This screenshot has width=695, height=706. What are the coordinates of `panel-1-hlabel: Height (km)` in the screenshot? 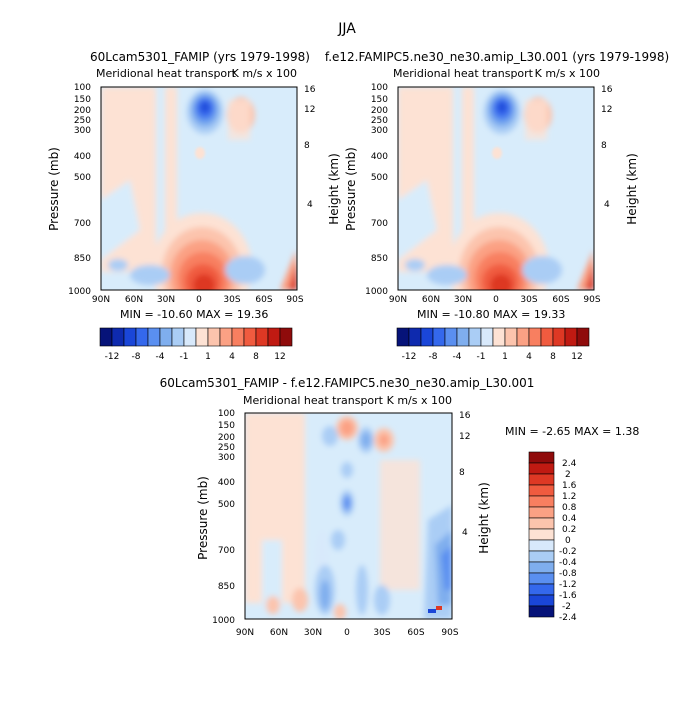 It's located at (334, 188).